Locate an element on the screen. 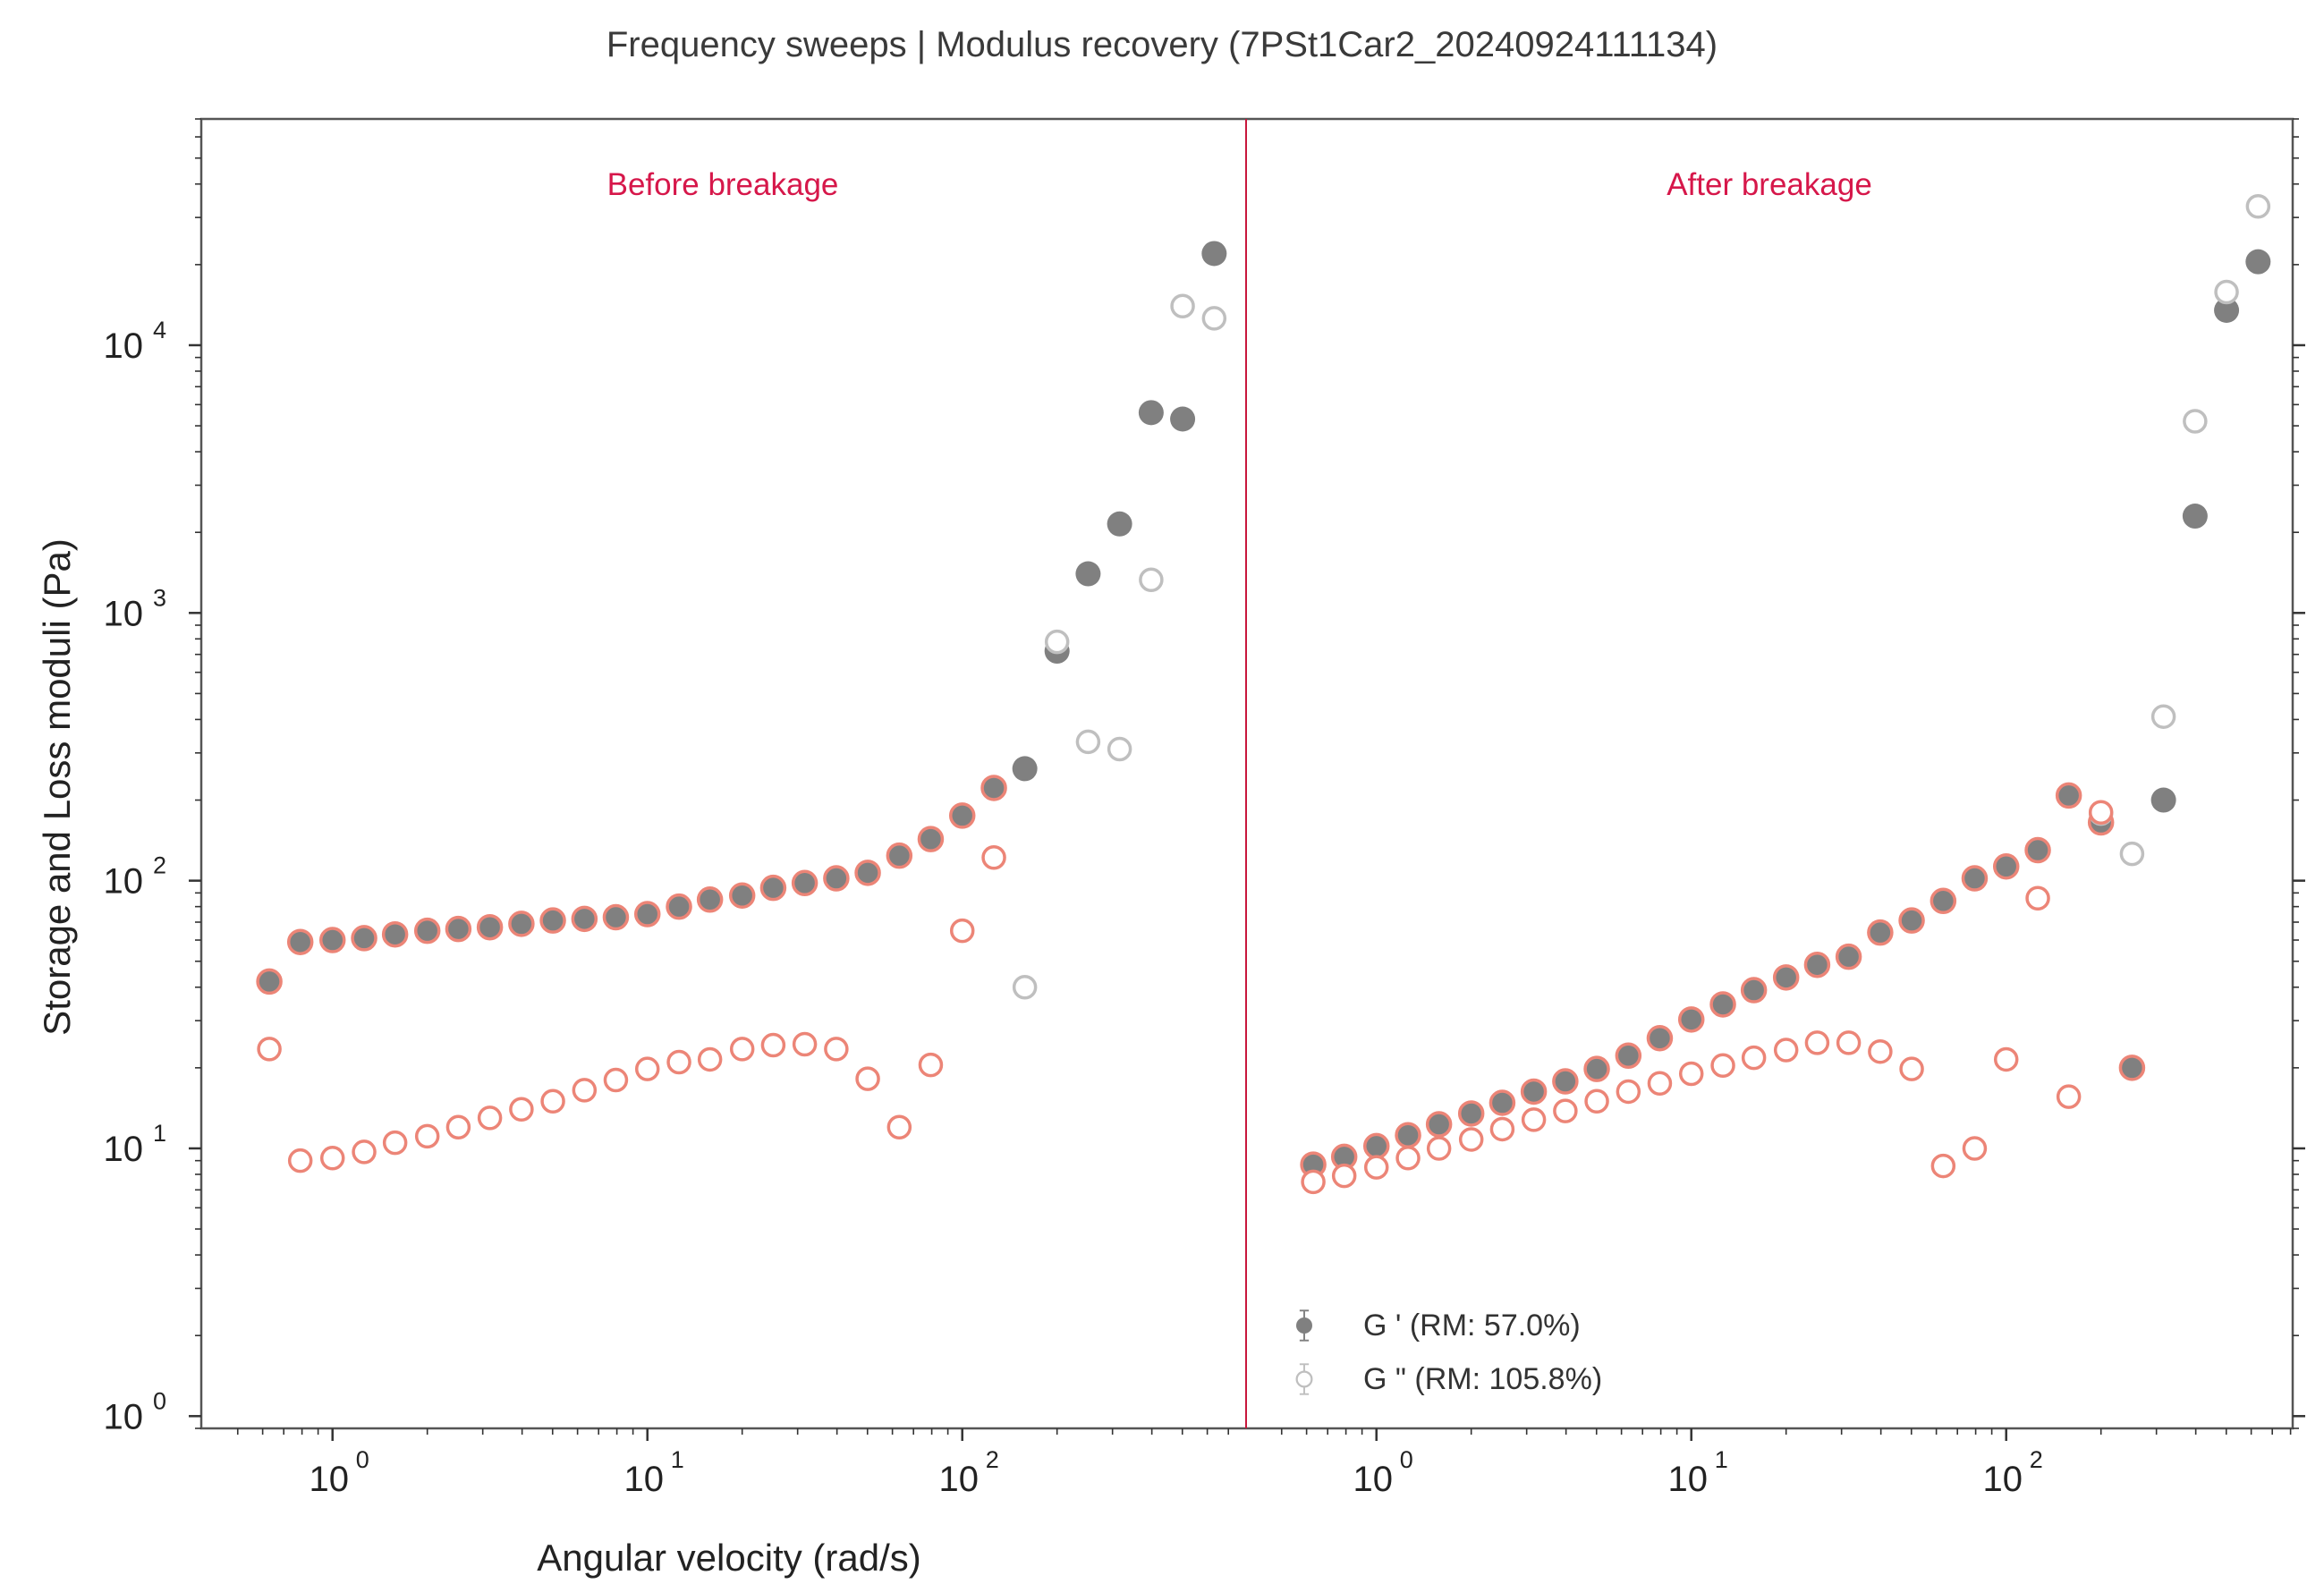  panel-annotation-after: After breakage is located at coordinates (1769, 184).